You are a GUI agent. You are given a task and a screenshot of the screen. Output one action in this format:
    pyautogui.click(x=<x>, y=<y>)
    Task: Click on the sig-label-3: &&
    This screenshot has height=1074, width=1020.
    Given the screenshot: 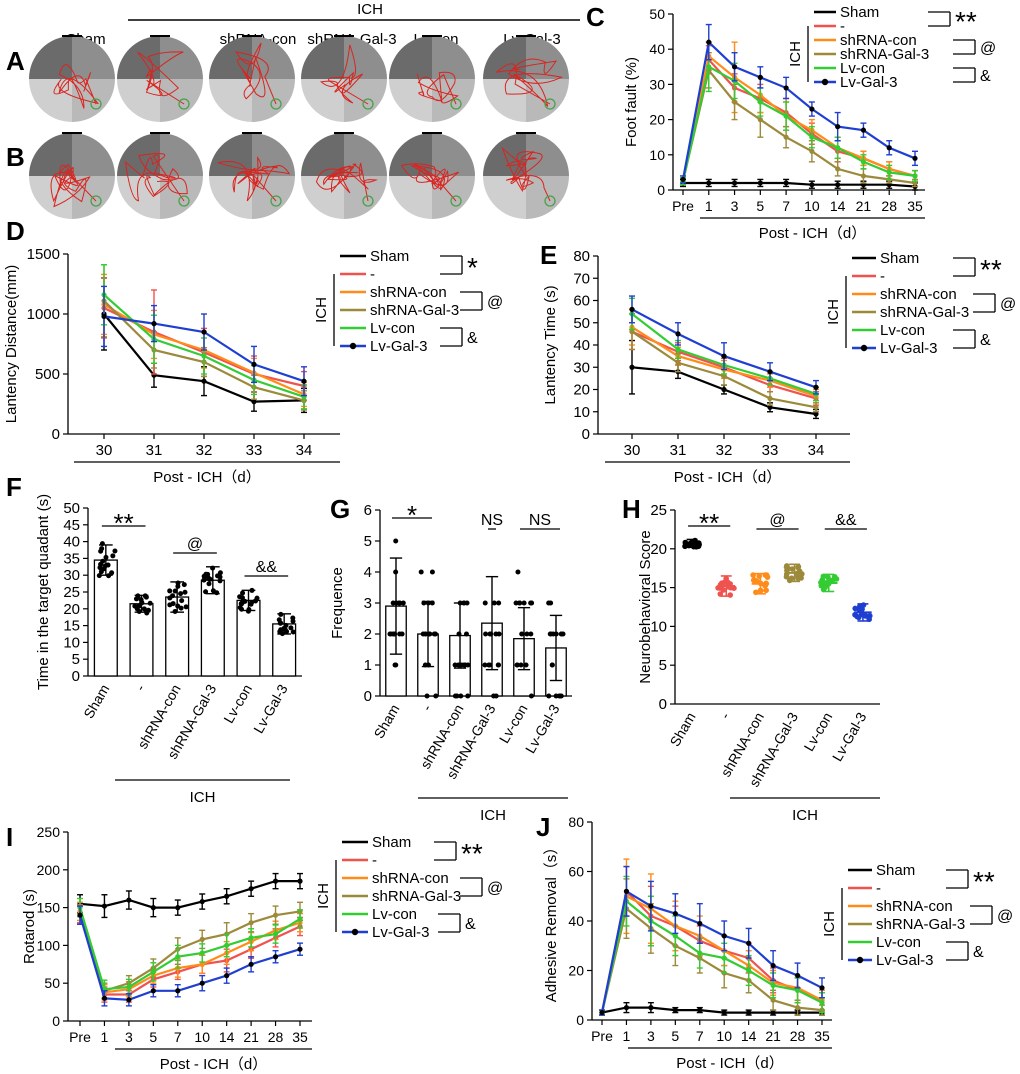 What is the action you would take?
    pyautogui.click(x=846, y=520)
    